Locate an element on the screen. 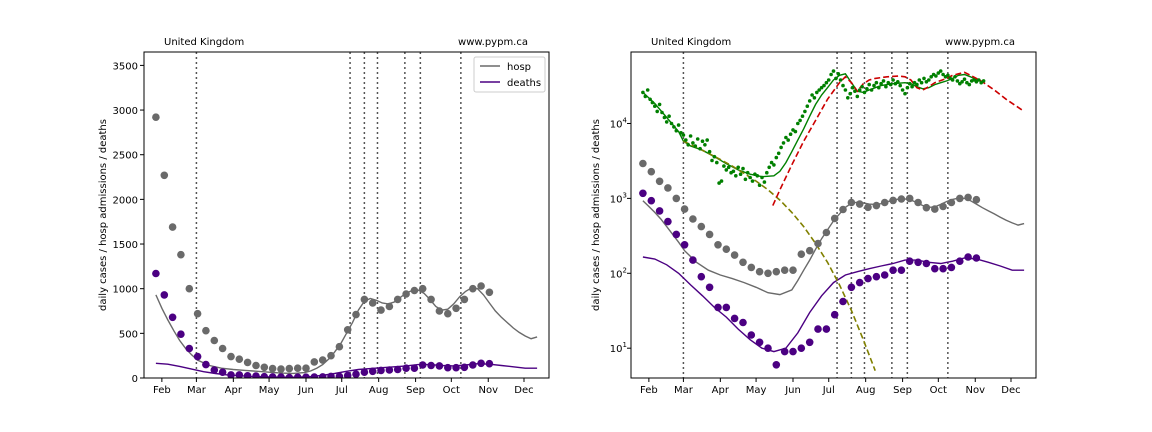 This screenshot has width=1152, height=432. left-region-label: United Kingdom is located at coordinates (204, 42).